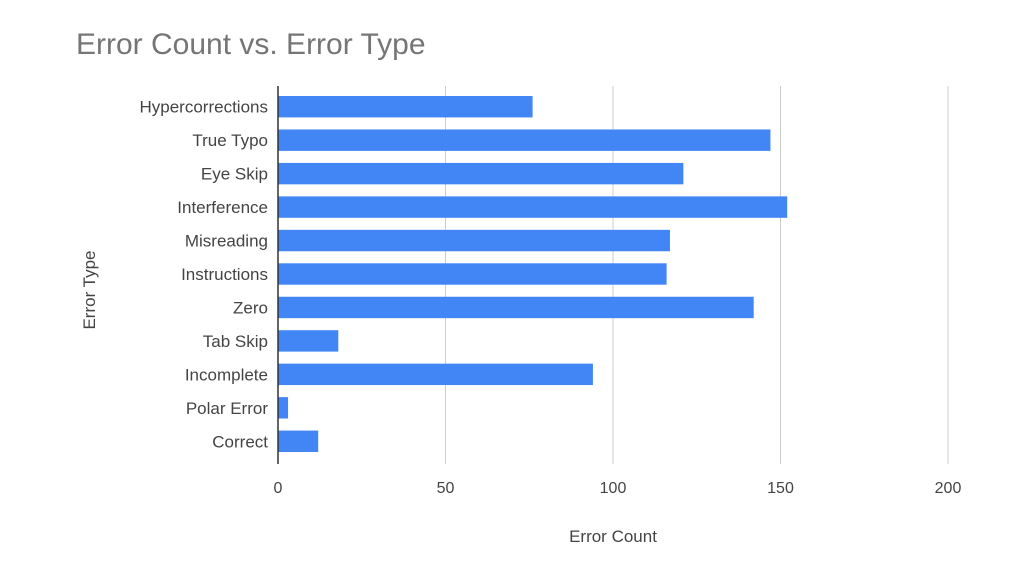  Describe the element at coordinates (204, 107) in the screenshot. I see `y-tick-label: Hypercorrections` at that location.